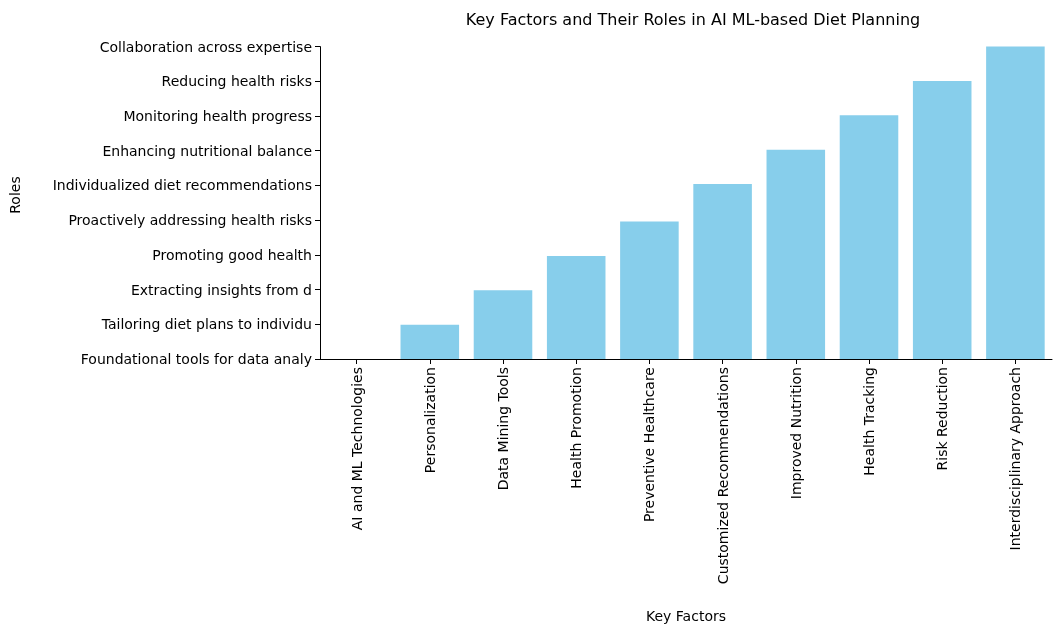  What do you see at coordinates (196, 359) in the screenshot?
I see `text: Foundational tools for data analy` at bounding box center [196, 359].